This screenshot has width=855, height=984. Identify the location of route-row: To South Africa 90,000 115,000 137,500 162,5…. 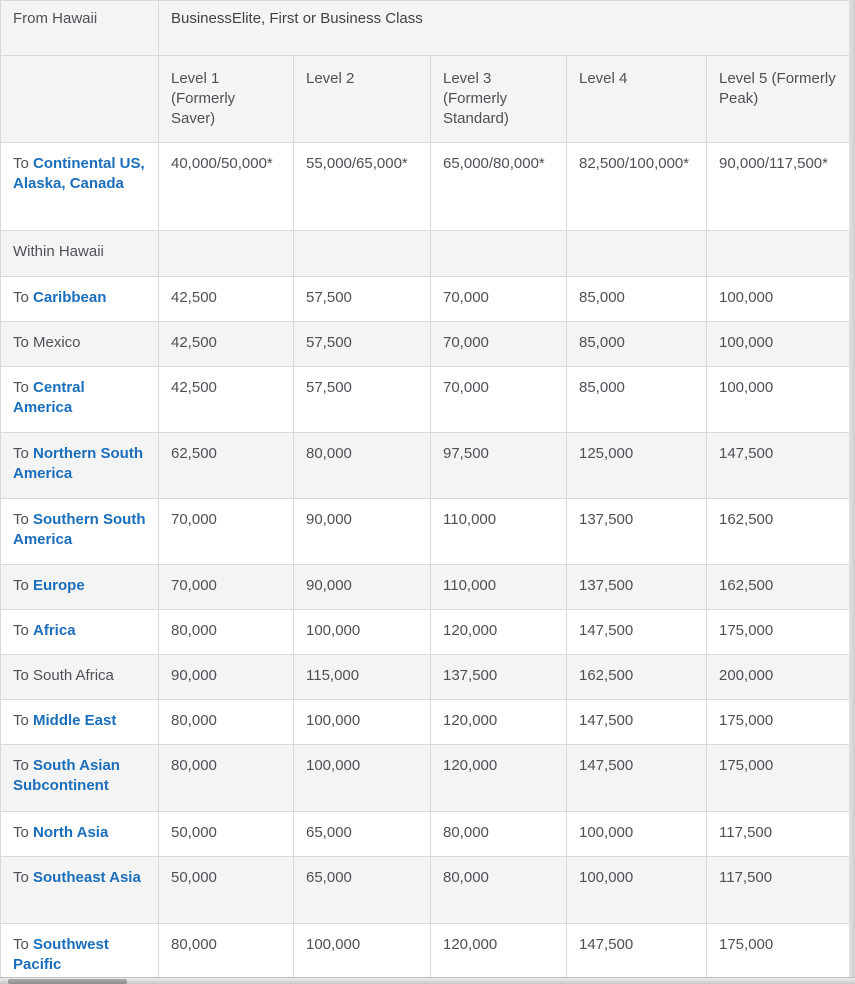
(425, 677).